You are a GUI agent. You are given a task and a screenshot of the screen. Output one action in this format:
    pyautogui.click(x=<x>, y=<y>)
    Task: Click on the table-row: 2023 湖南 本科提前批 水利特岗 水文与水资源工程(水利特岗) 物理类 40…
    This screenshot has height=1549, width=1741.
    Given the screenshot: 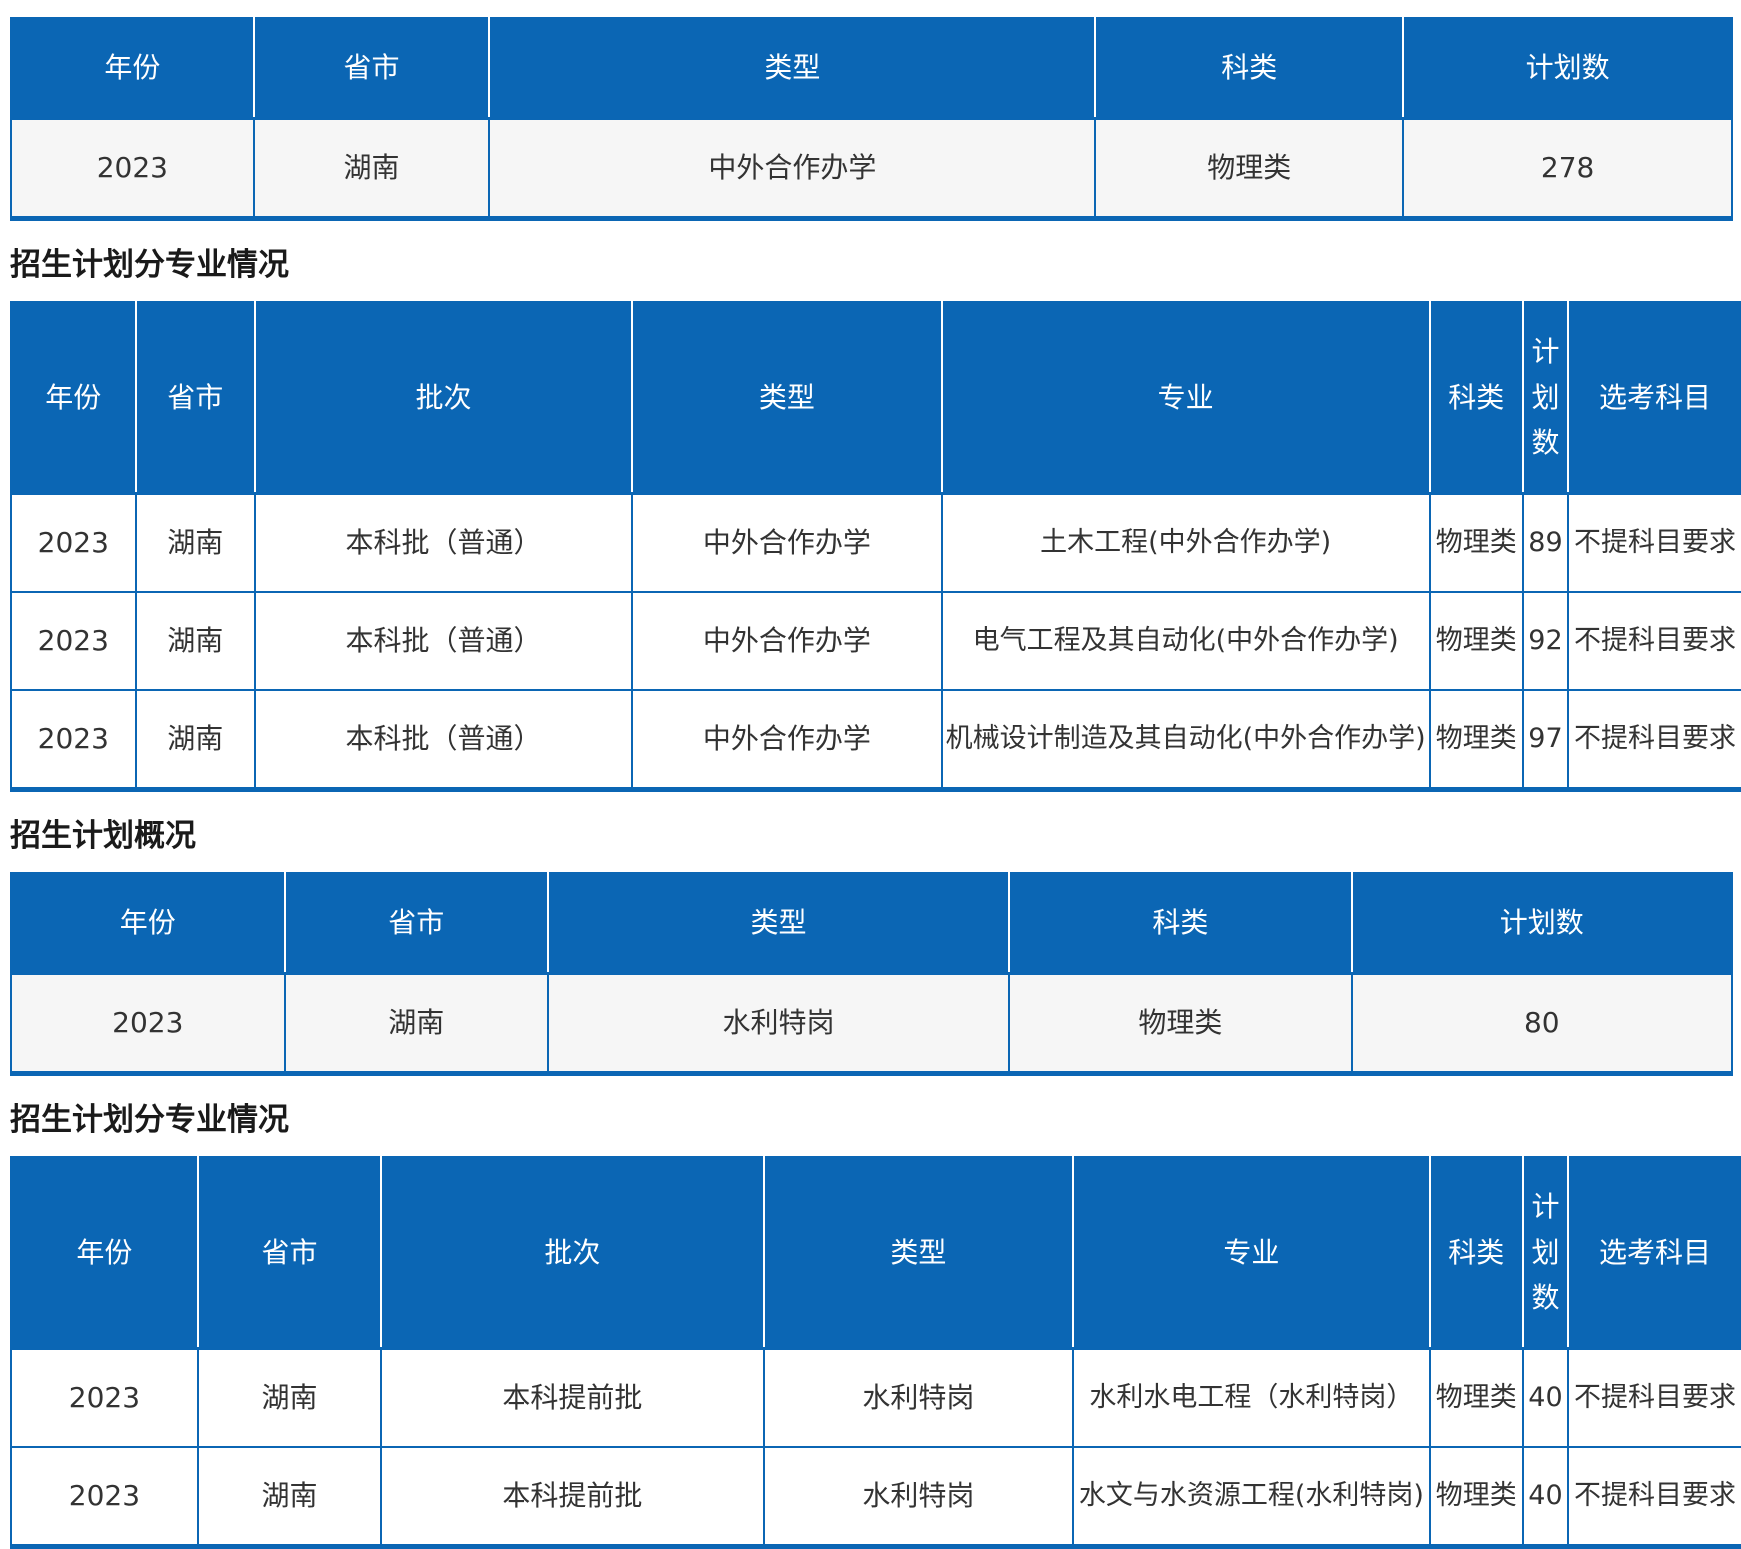 What is the action you would take?
    pyautogui.click(x=875, y=1497)
    